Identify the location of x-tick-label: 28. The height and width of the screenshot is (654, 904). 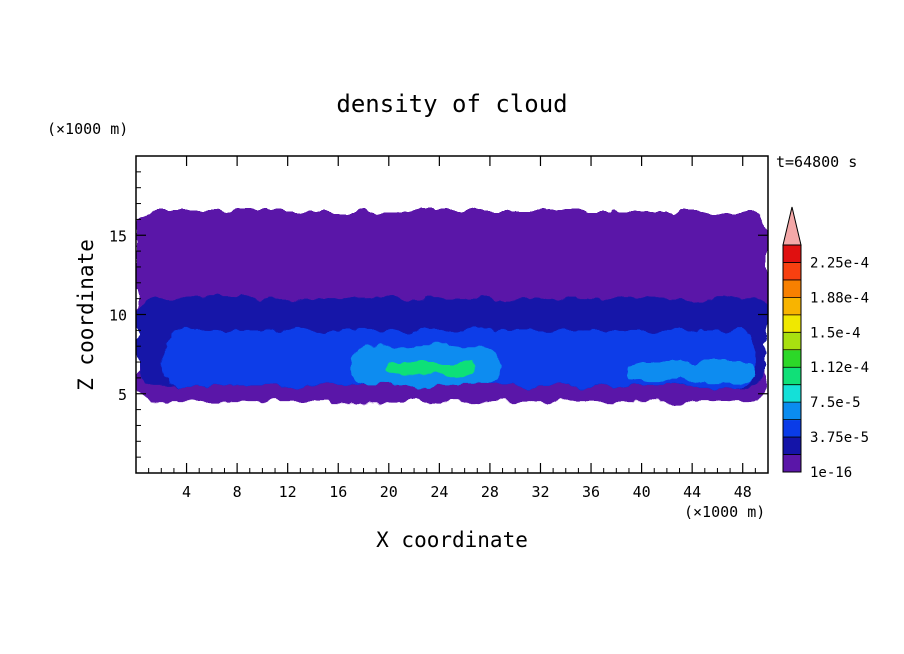
(490, 492).